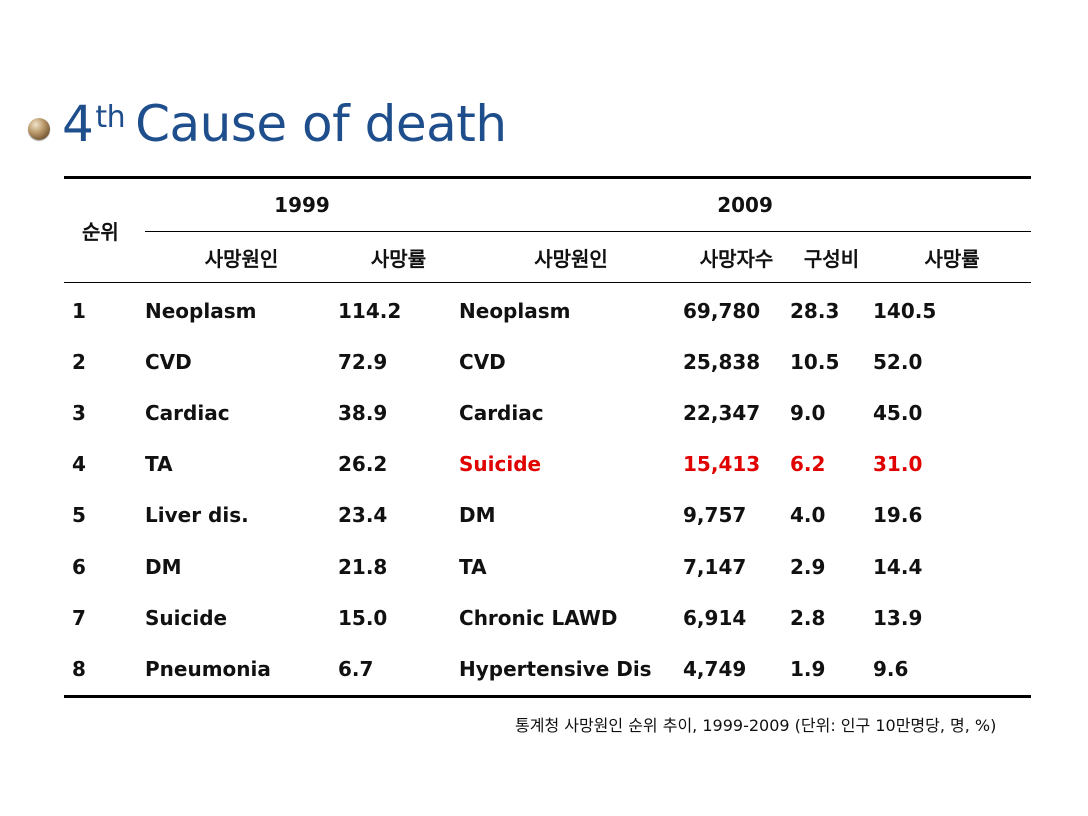 The height and width of the screenshot is (816, 1088). I want to click on share-2009-cell: 28.3, so click(815, 310).